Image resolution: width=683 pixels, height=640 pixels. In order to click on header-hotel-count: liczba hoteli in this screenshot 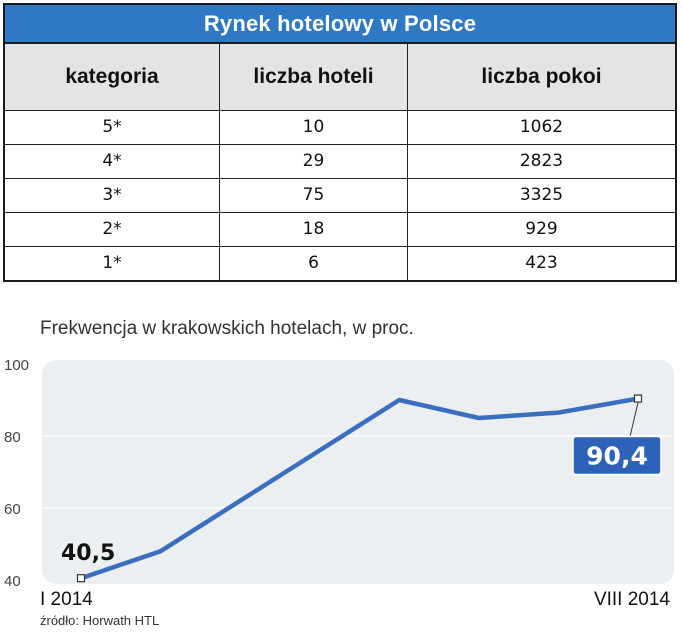, I will do `click(314, 77)`.